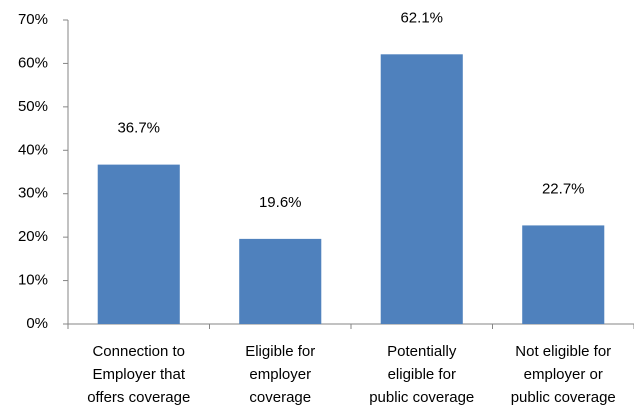 Image resolution: width=634 pixels, height=418 pixels. Describe the element at coordinates (33, 19) in the screenshot. I see `y-tick-label: 70%` at that location.